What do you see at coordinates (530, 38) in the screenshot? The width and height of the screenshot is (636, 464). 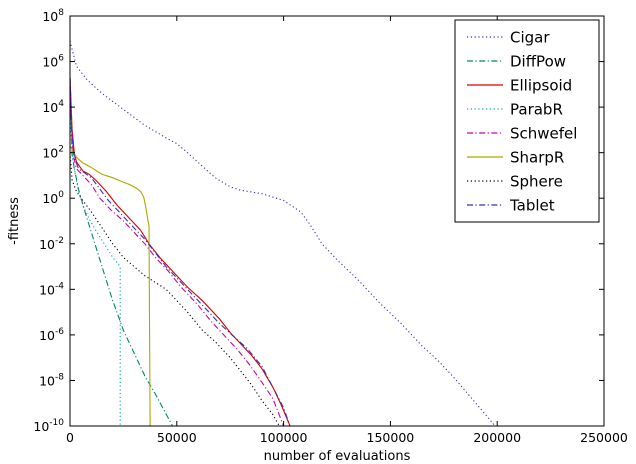 I see `legend-label: Cigar` at bounding box center [530, 38].